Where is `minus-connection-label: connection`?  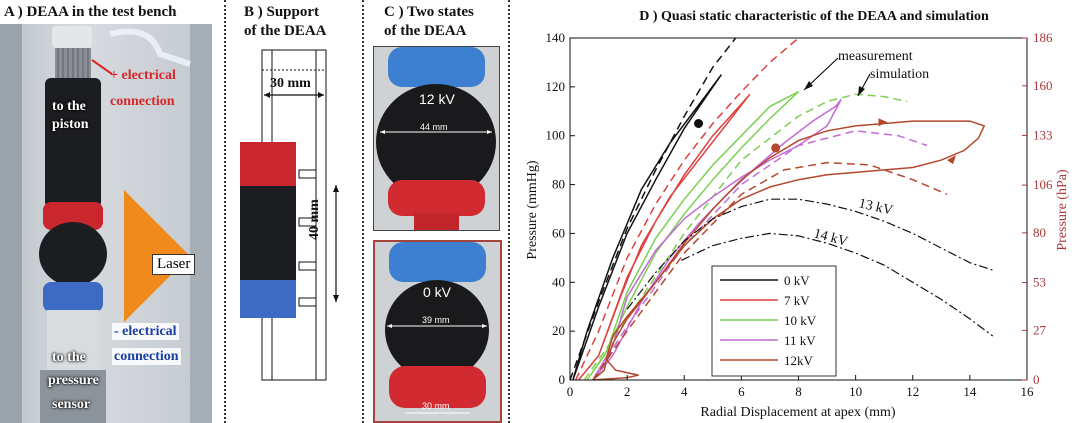 minus-connection-label: connection is located at coordinates (146, 356).